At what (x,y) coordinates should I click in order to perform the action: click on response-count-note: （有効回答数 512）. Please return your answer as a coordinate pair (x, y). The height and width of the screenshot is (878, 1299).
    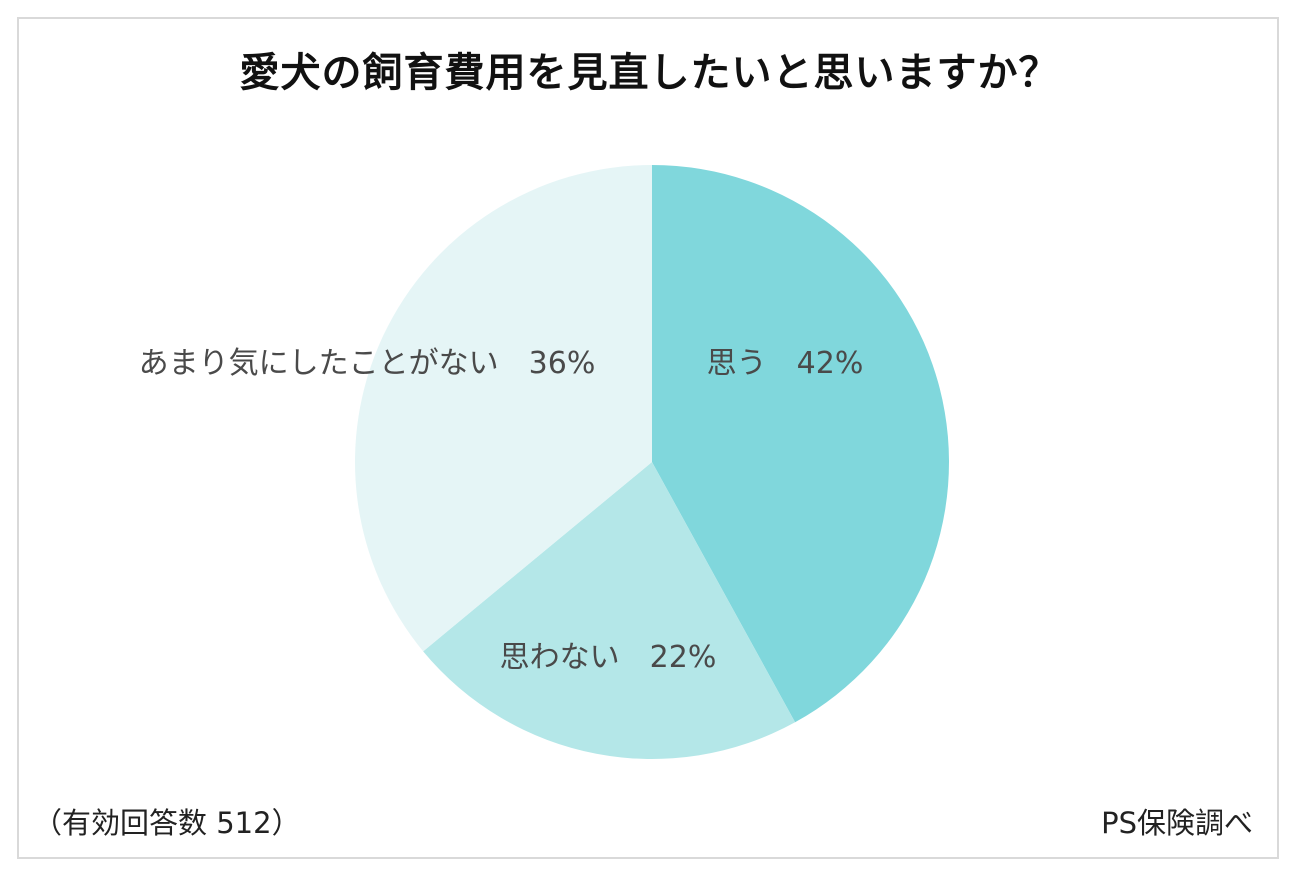
    Looking at the image, I should click on (167, 823).